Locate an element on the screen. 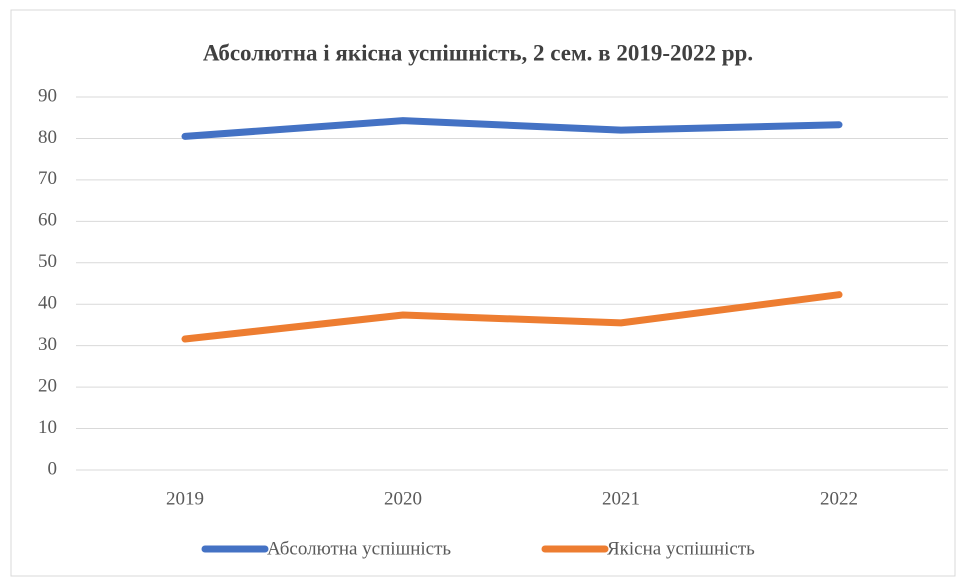  y-tick-label: 60 is located at coordinates (47, 220).